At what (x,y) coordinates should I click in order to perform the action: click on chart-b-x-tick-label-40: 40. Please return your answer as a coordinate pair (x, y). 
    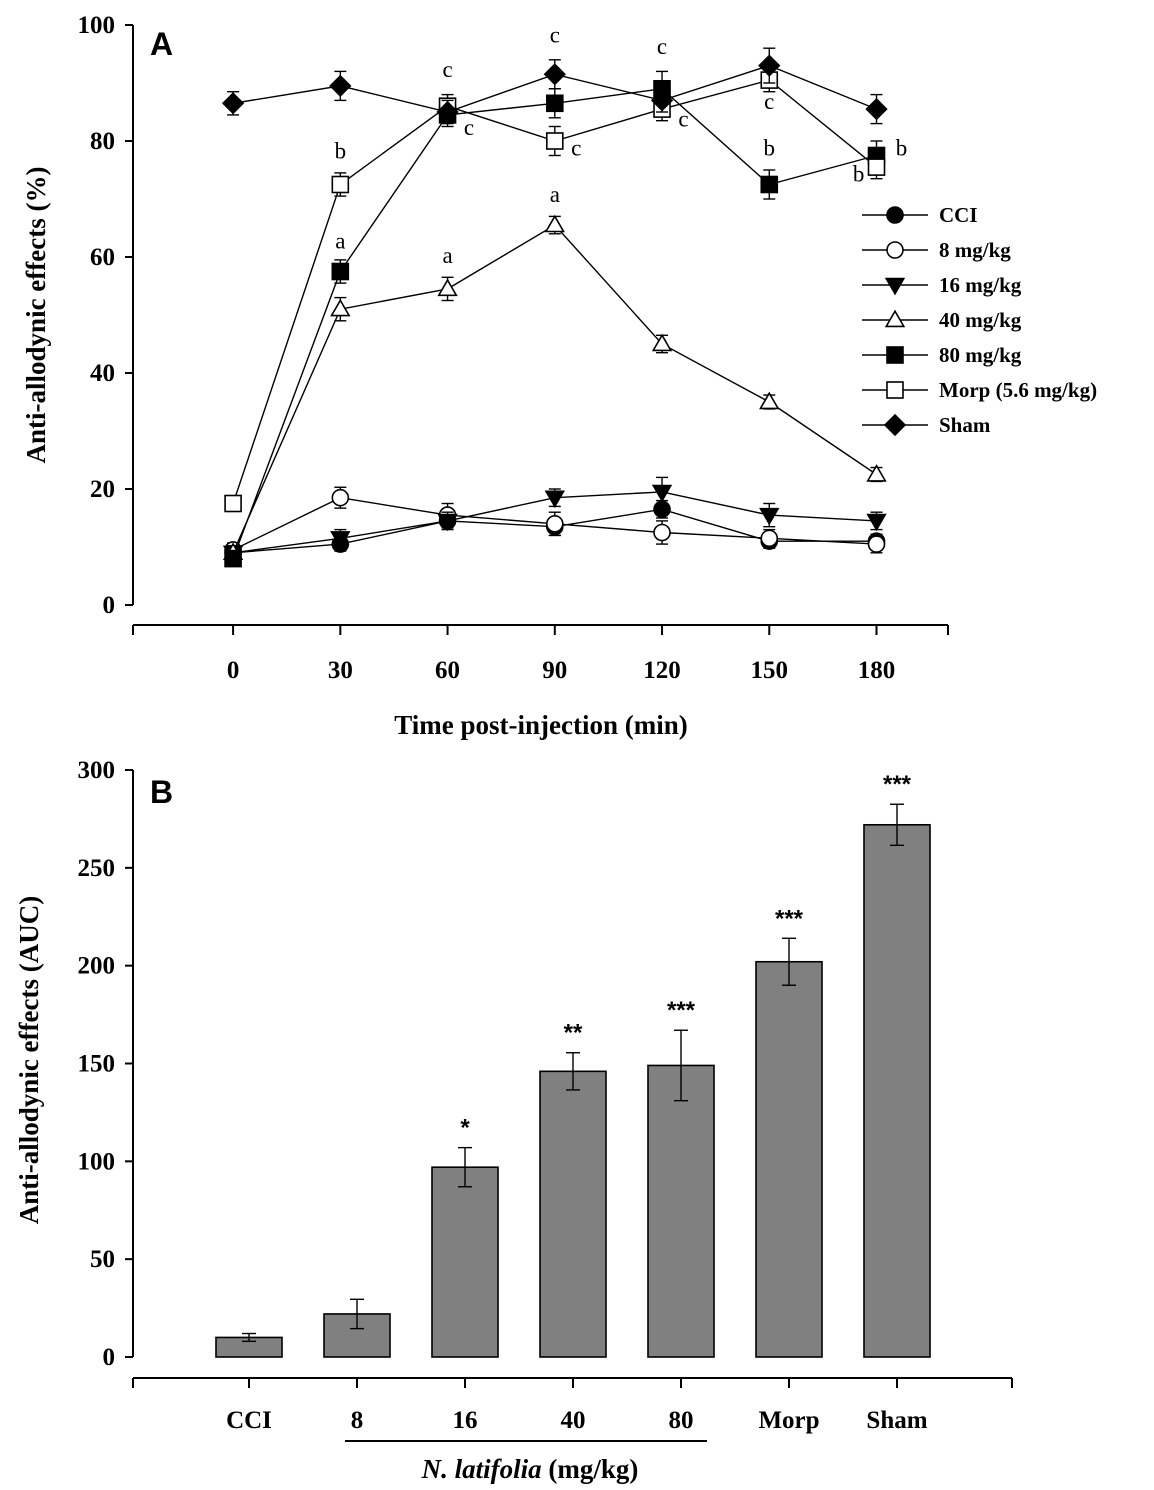
    Looking at the image, I should click on (573, 1420).